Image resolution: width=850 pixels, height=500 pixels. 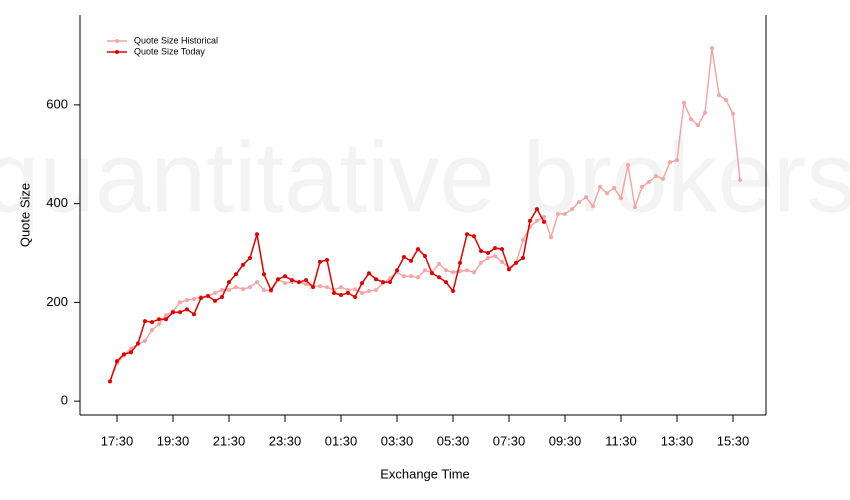 What do you see at coordinates (229, 440) in the screenshot?
I see `x-tick-label: 21:30` at bounding box center [229, 440].